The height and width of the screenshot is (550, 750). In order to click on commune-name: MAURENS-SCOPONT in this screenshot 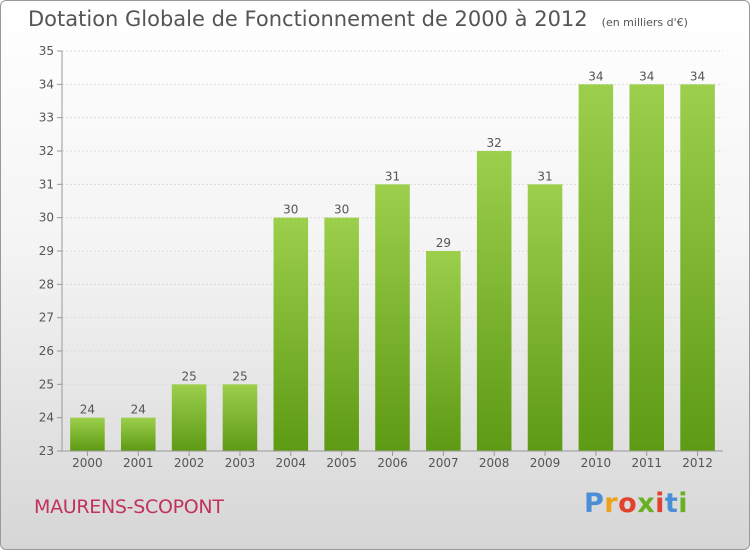, I will do `click(129, 507)`.